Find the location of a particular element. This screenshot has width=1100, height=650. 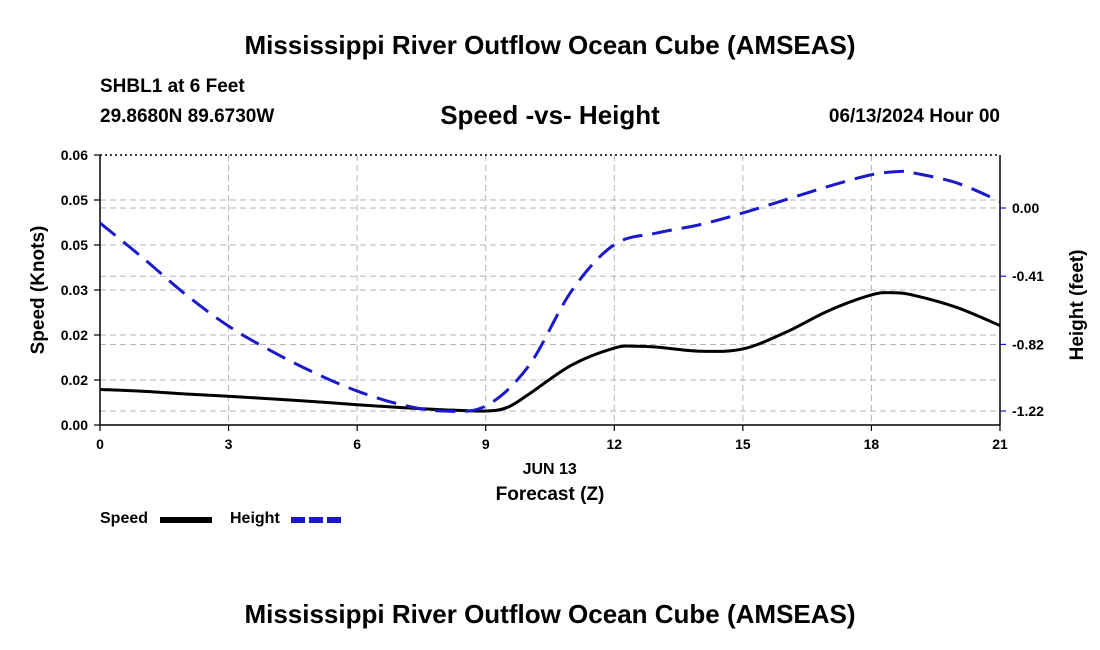

x-axis-title: Forecast (Z) is located at coordinates (550, 494).